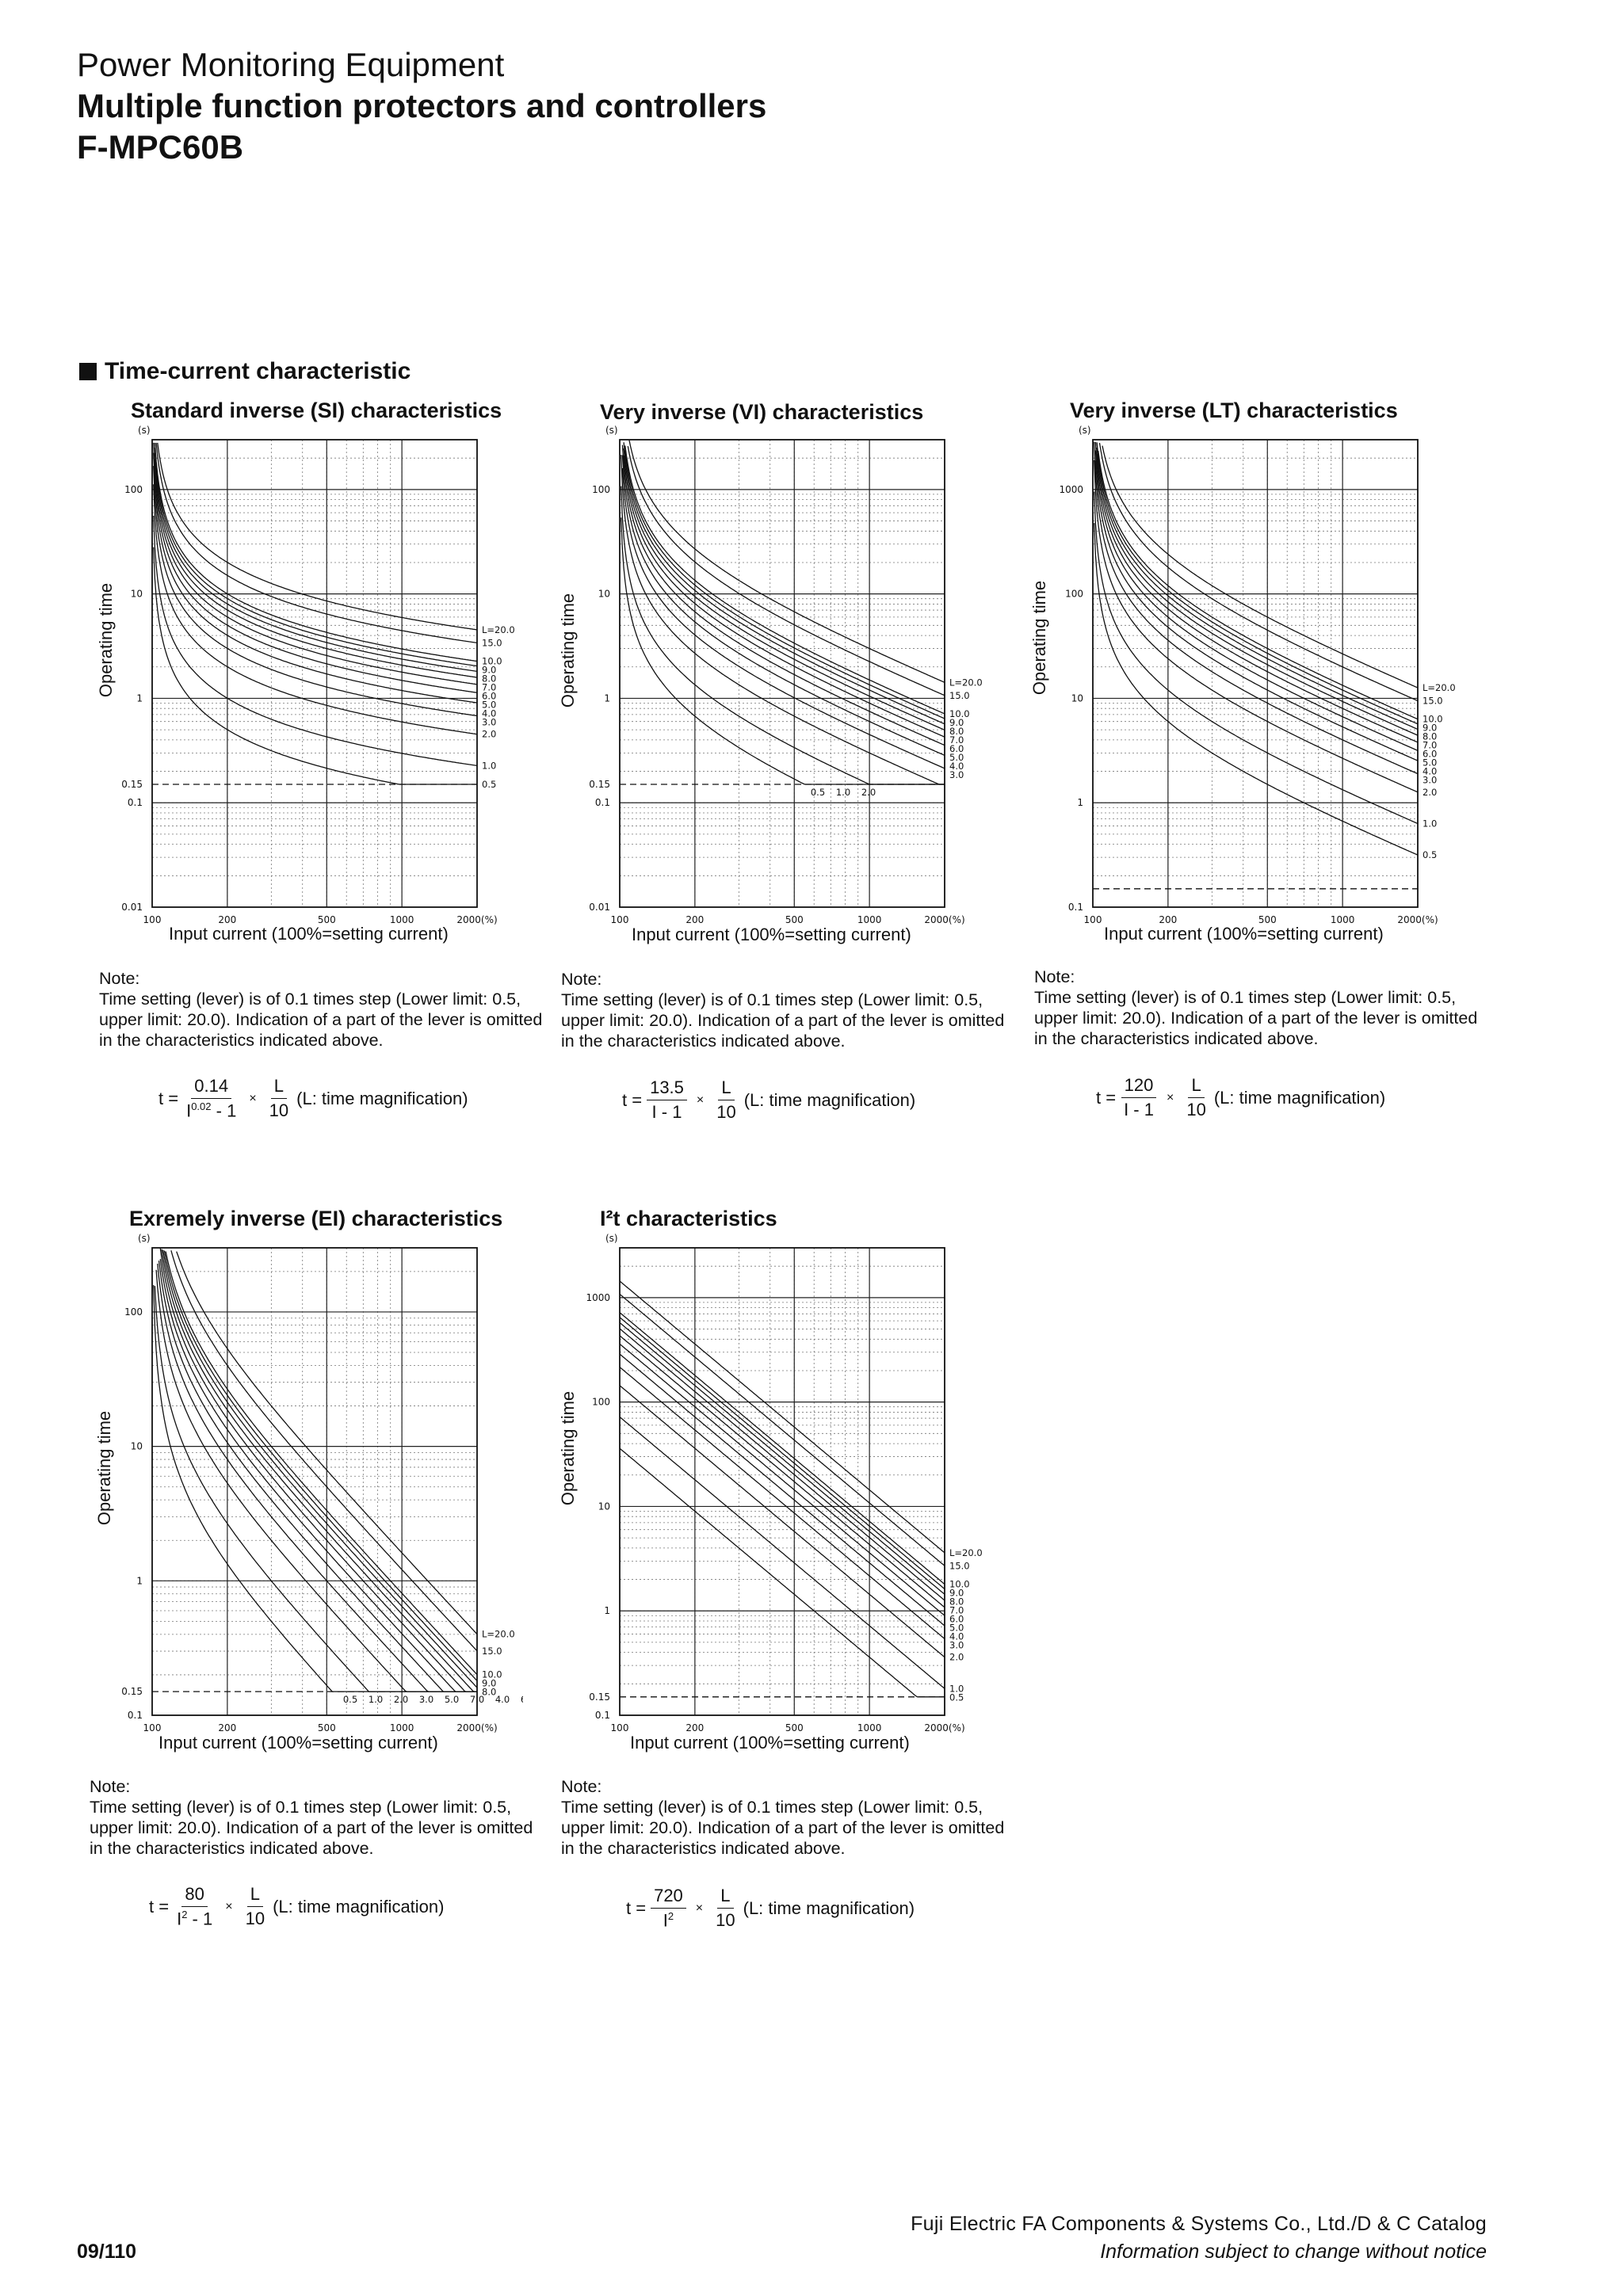  I want to click on chart-title-si: Standard inverse (SI) characteristics, so click(316, 410).